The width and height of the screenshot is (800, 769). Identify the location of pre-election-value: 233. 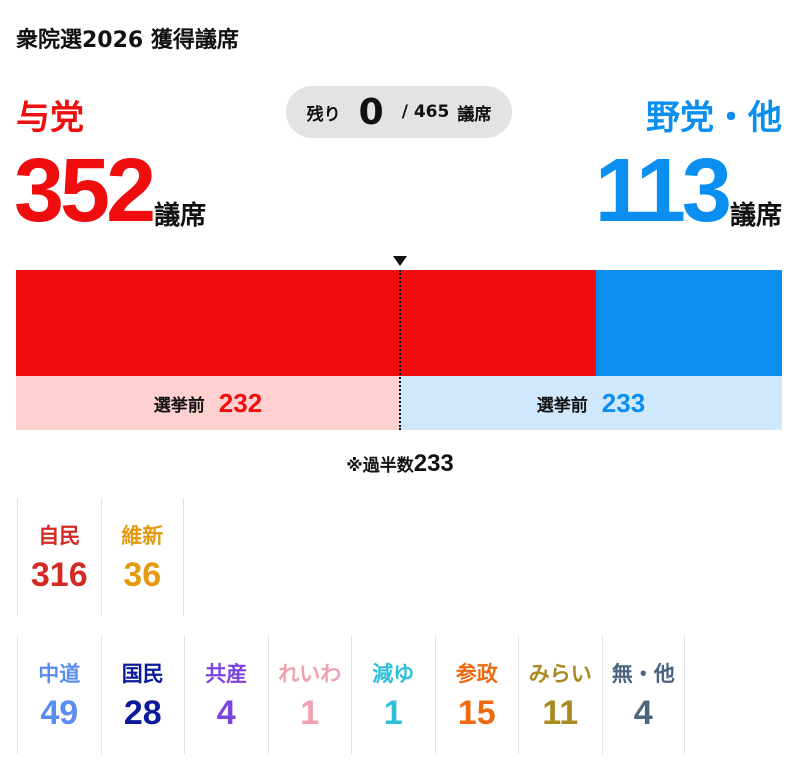
(623, 402).